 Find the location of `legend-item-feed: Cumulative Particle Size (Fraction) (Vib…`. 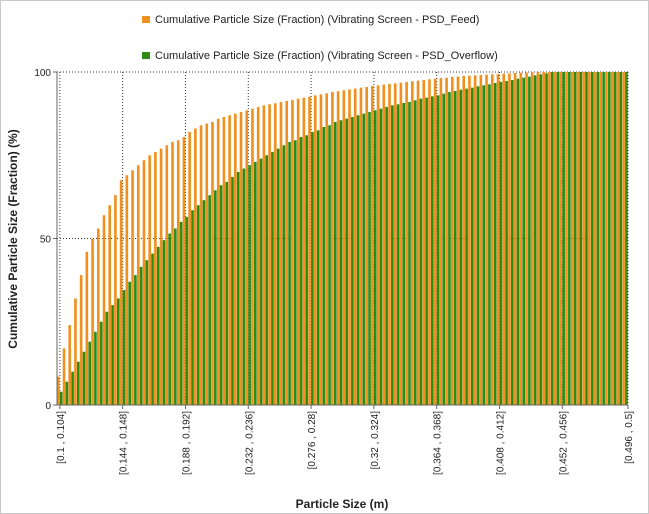

legend-item-feed: Cumulative Particle Size (Fraction) (Vib… is located at coordinates (310, 20).